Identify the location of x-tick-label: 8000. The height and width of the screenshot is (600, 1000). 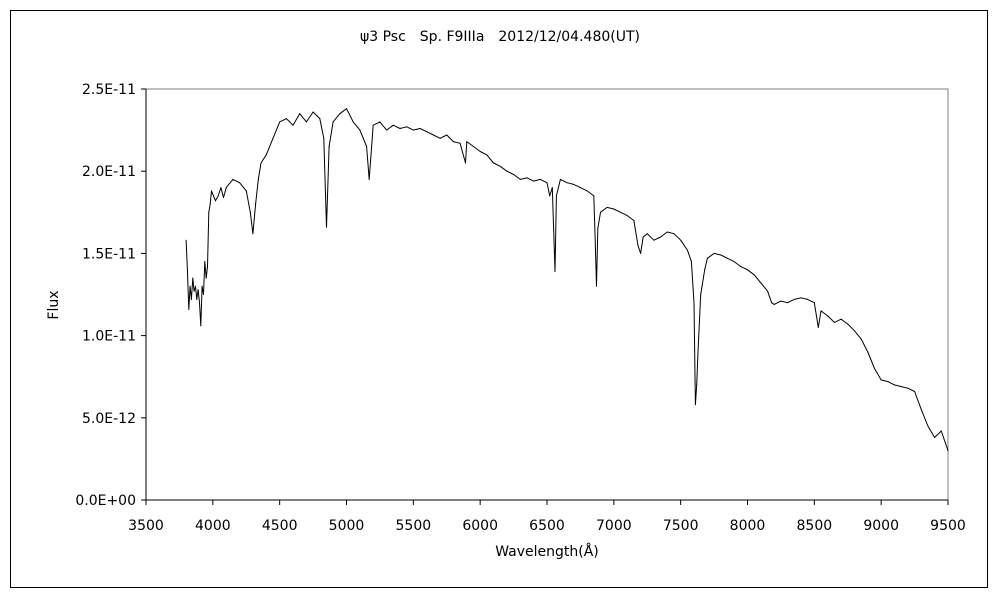
(748, 526).